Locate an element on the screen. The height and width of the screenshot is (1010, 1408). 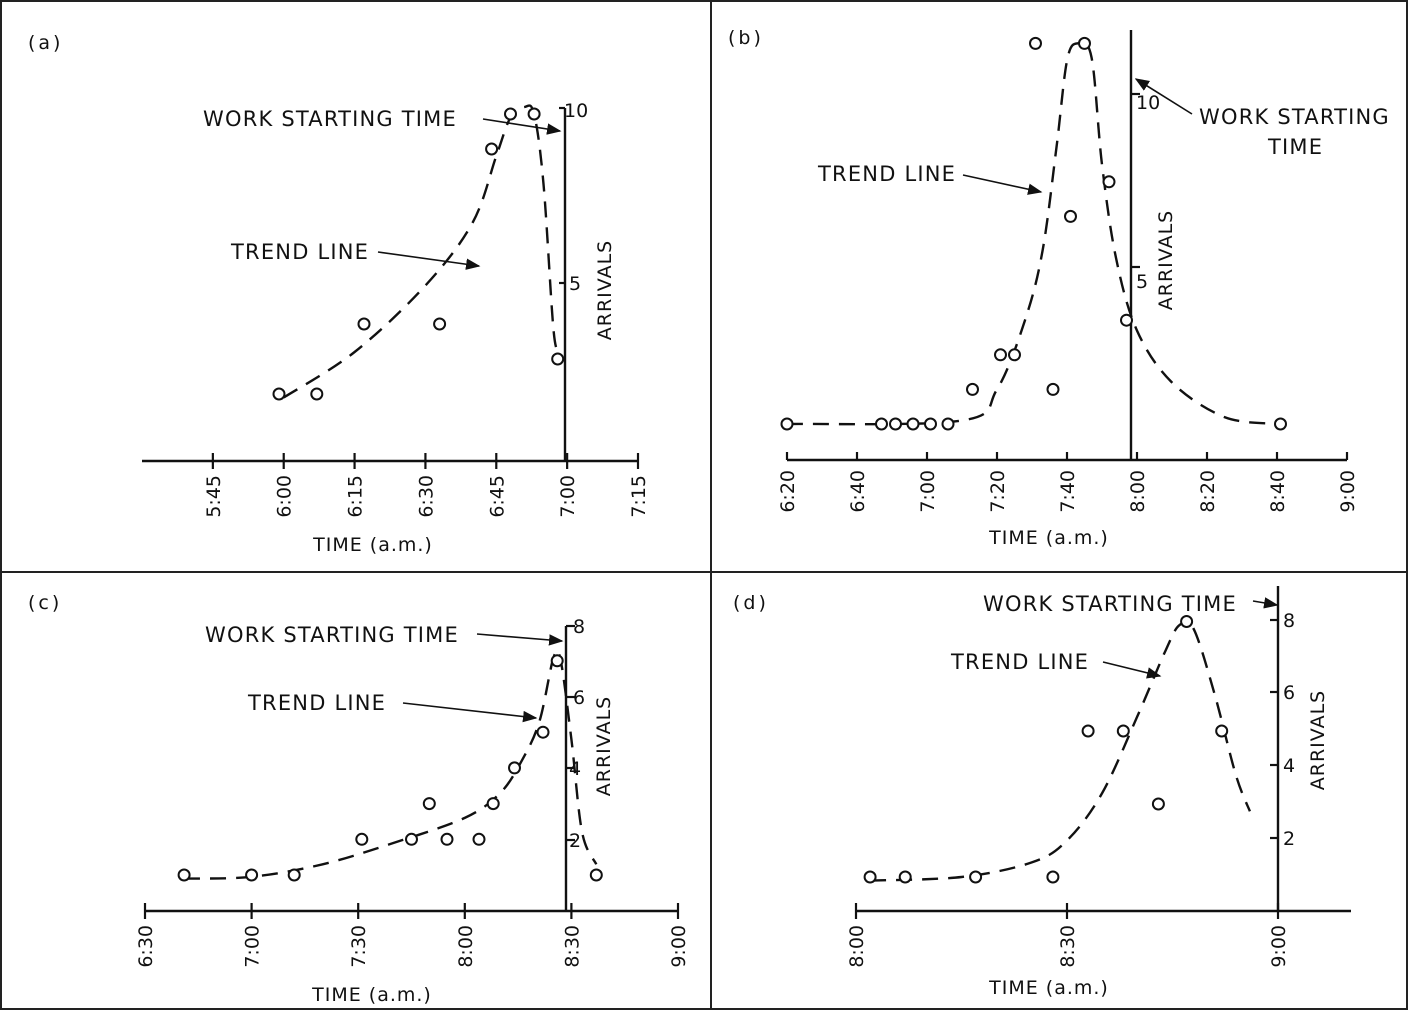
panel-b-y-tick-label-10: 10 is located at coordinates (1148, 103).